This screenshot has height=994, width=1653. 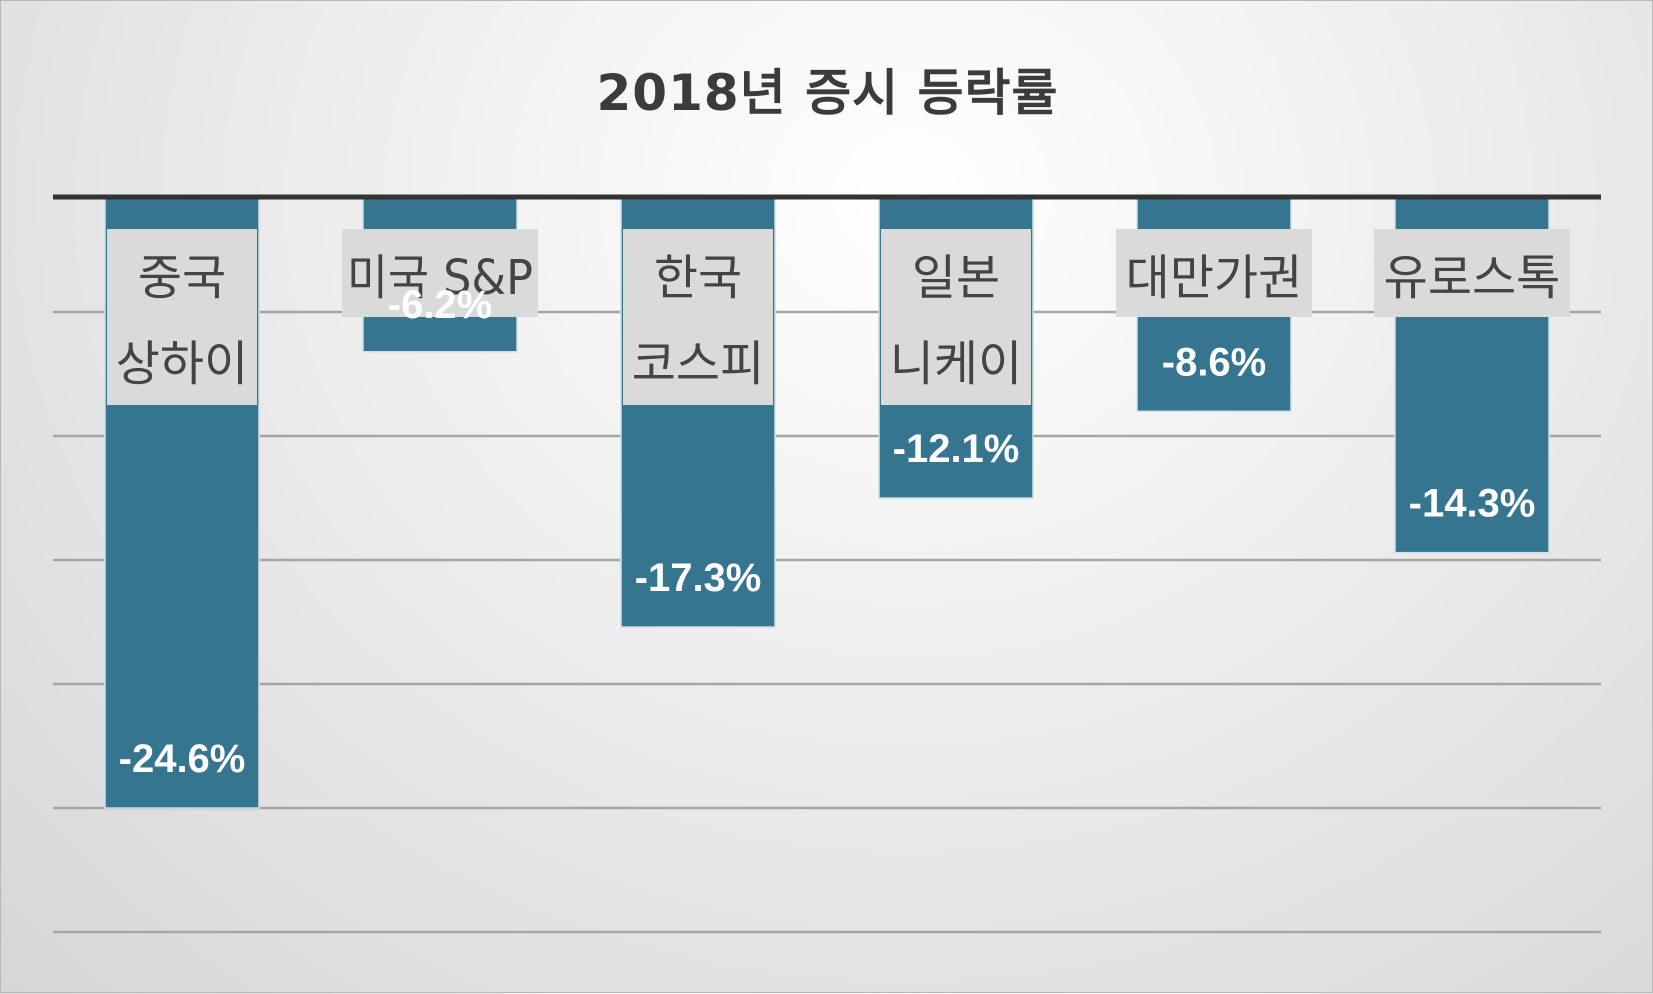 I want to click on value-label: -14.3%, so click(x=1472, y=504).